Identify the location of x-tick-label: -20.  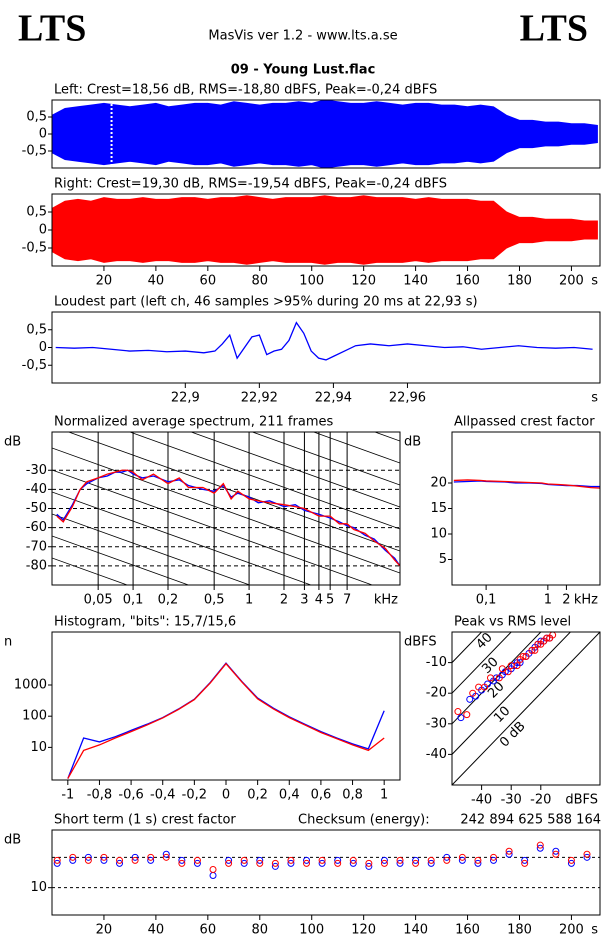
(540, 800).